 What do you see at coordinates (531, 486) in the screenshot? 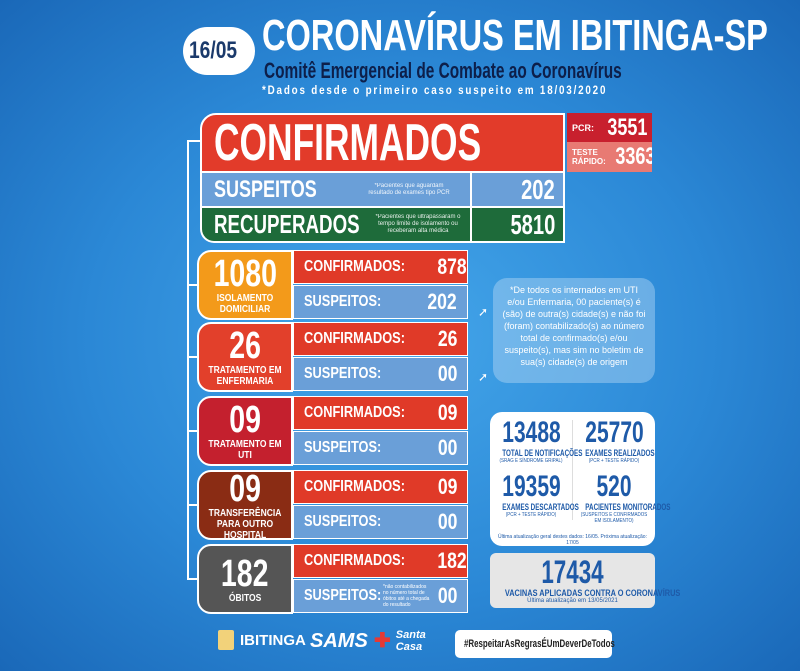
I see `stat-value: 19359` at bounding box center [531, 486].